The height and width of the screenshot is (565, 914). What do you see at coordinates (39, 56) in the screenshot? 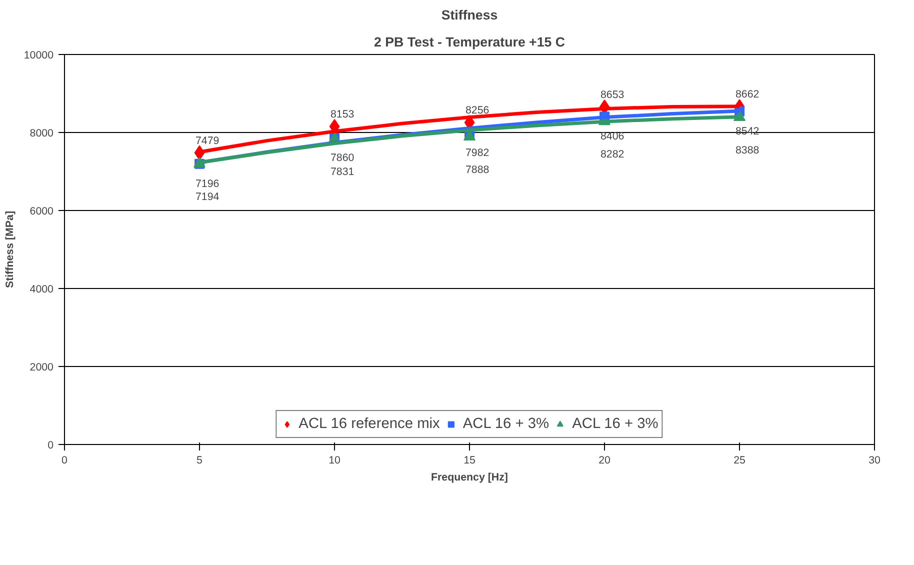
I see `y-tick-label: 10000` at bounding box center [39, 56].